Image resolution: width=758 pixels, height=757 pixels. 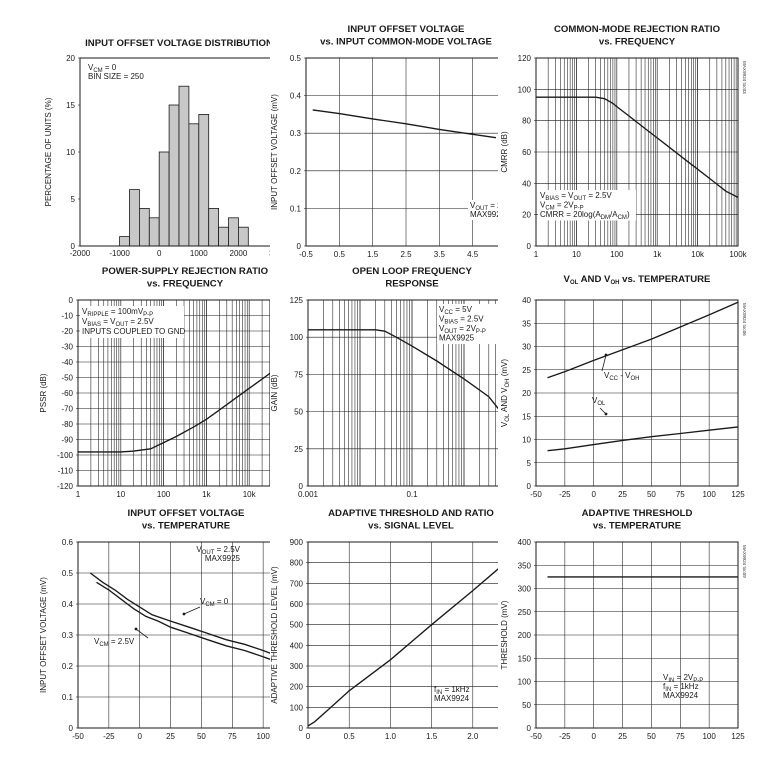 I want to click on x-tick-label: 75, so click(x=232, y=736).